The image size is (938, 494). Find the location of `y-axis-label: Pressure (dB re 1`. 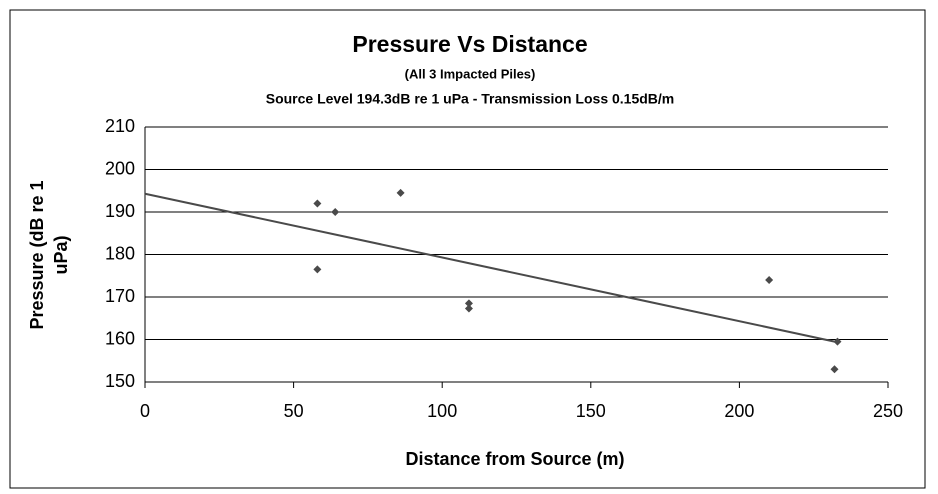

y-axis-label: Pressure (dB re 1 is located at coordinates (37, 254).